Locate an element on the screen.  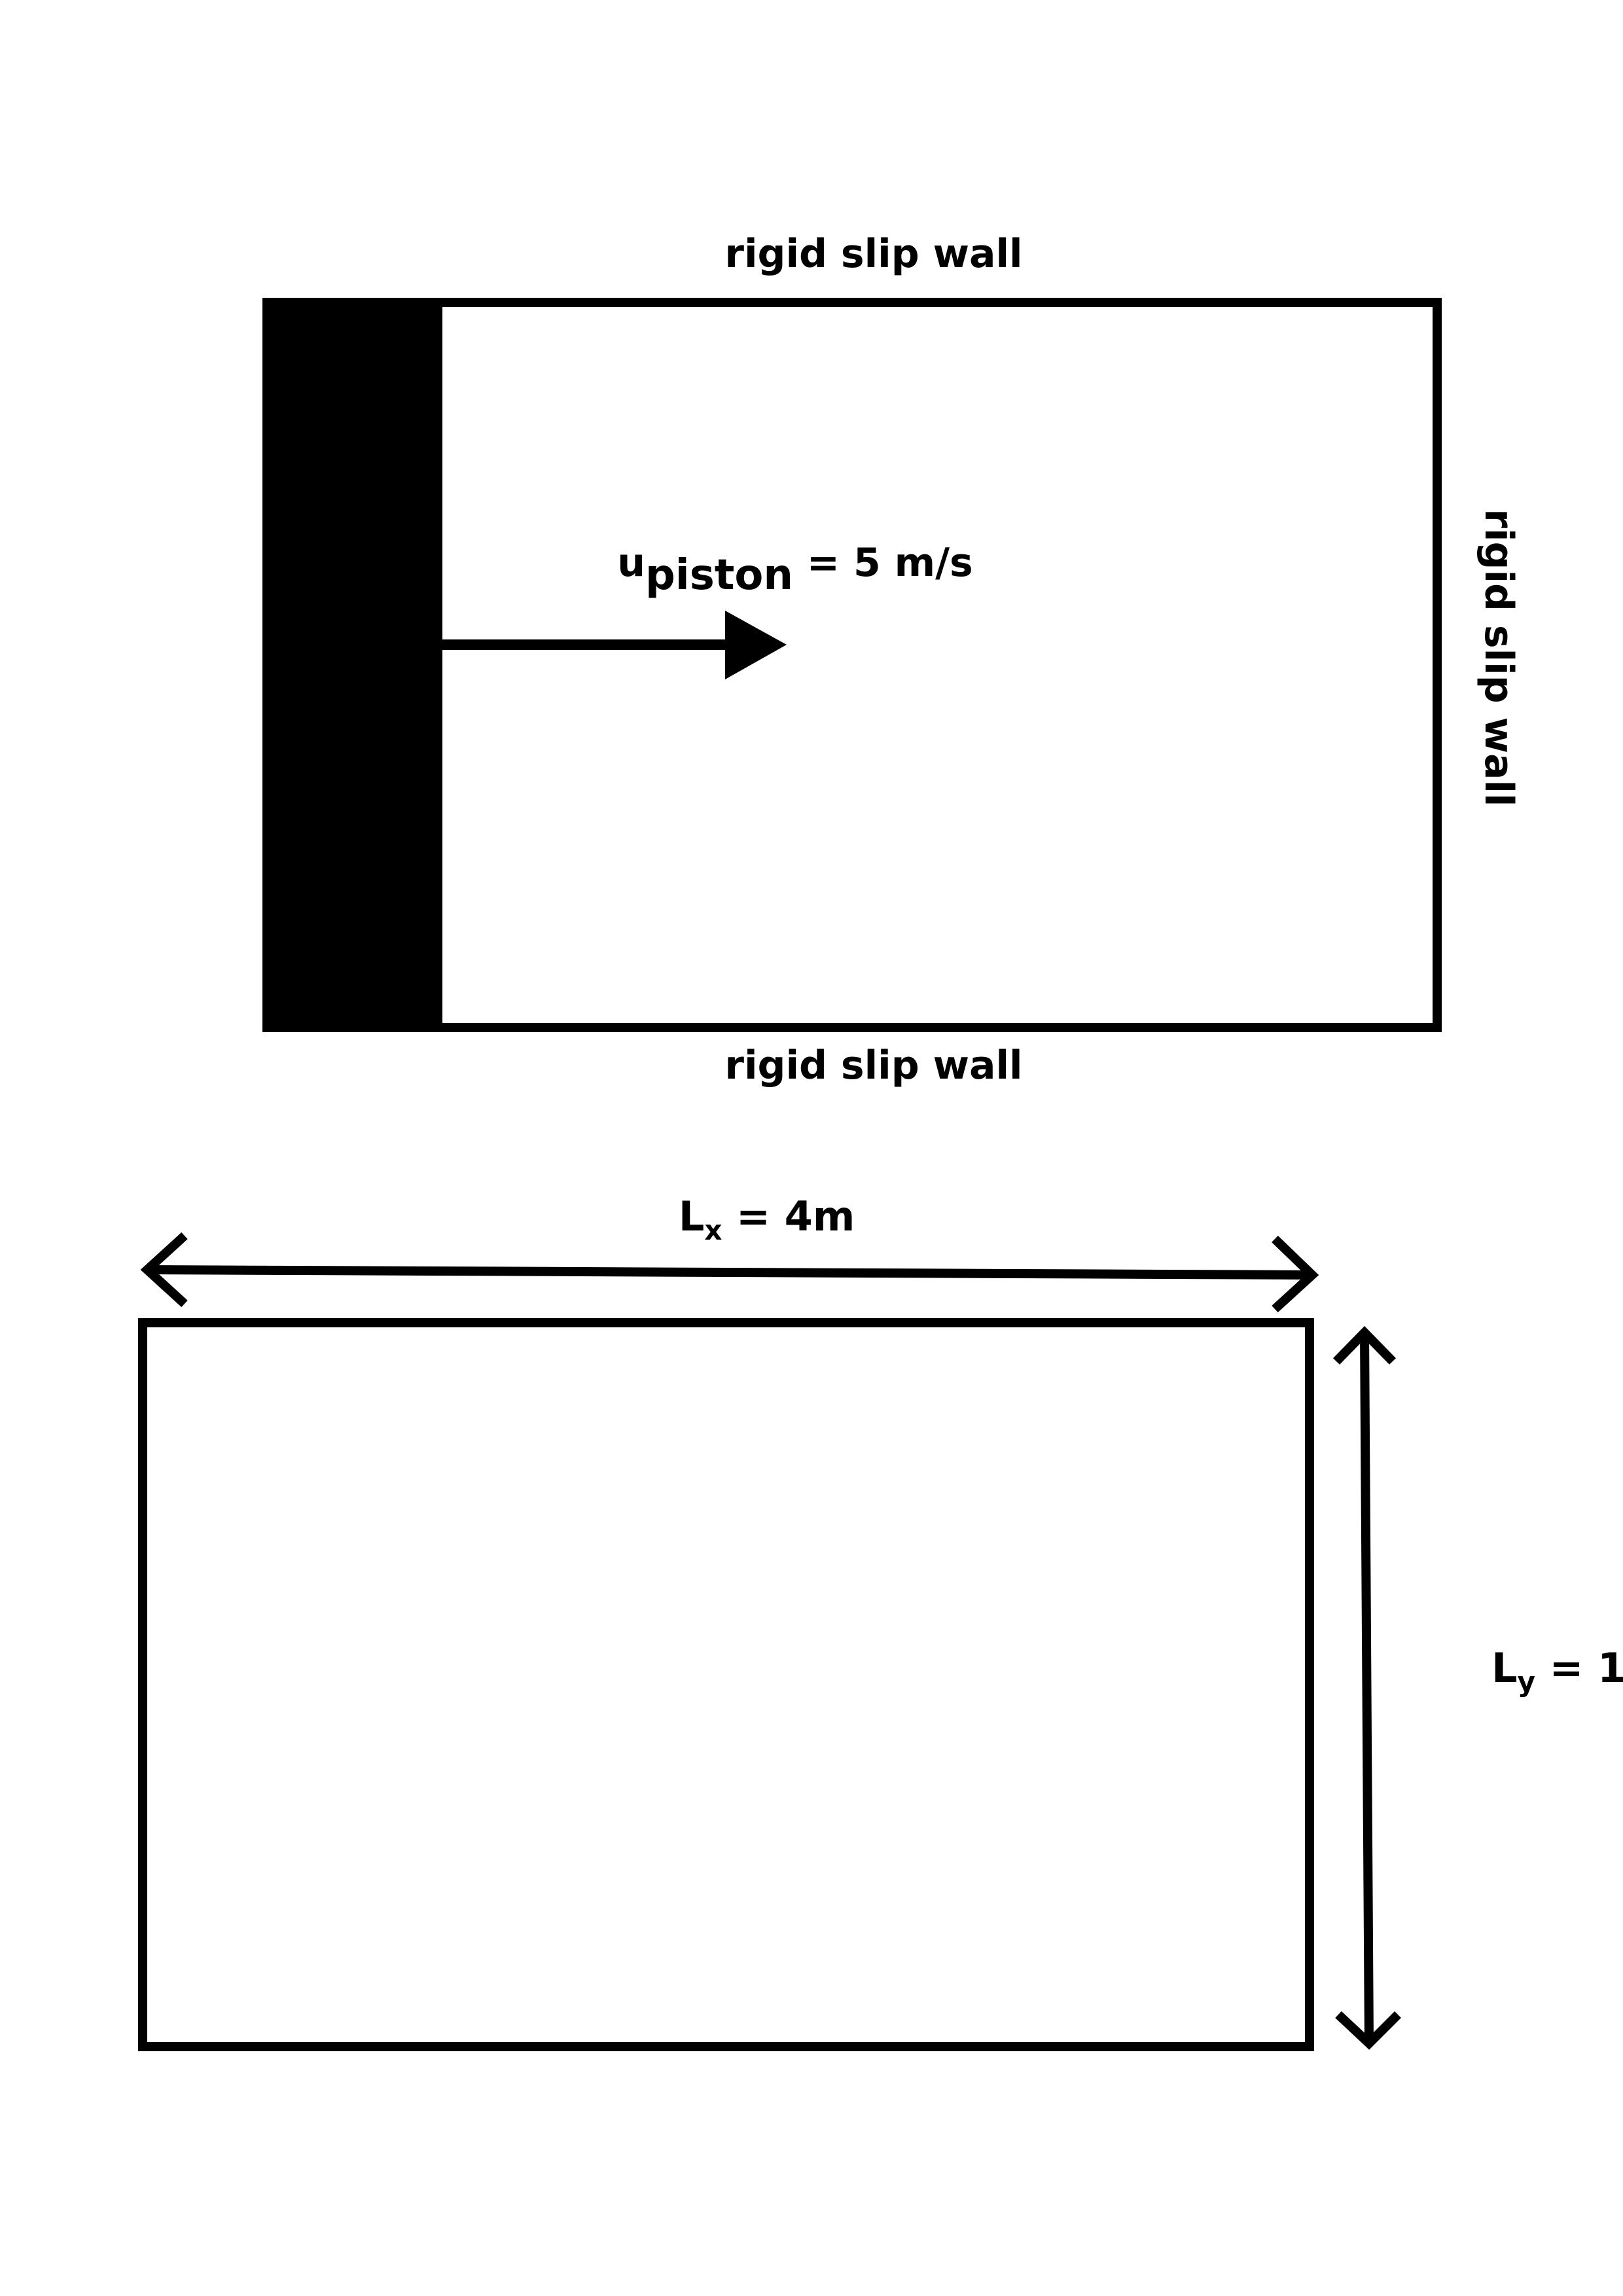
piston is located at coordinates (355, 665).